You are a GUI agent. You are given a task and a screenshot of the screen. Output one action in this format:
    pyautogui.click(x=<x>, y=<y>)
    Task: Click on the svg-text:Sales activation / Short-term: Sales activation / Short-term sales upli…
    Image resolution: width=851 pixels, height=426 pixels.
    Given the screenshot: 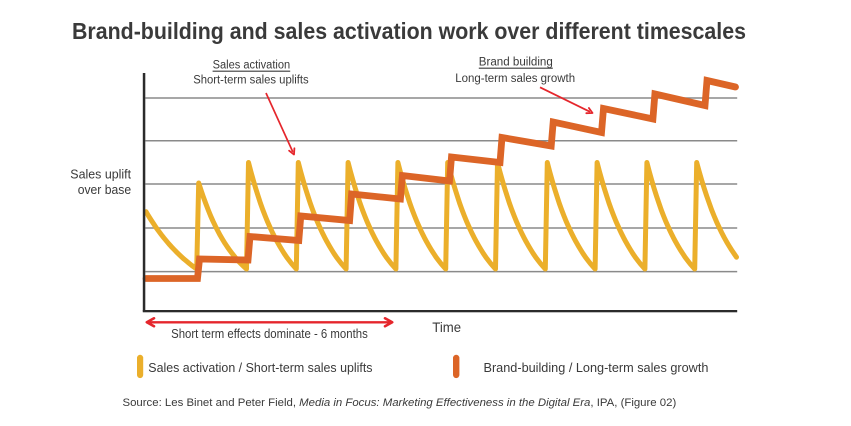 What is the action you would take?
    pyautogui.click(x=260, y=368)
    